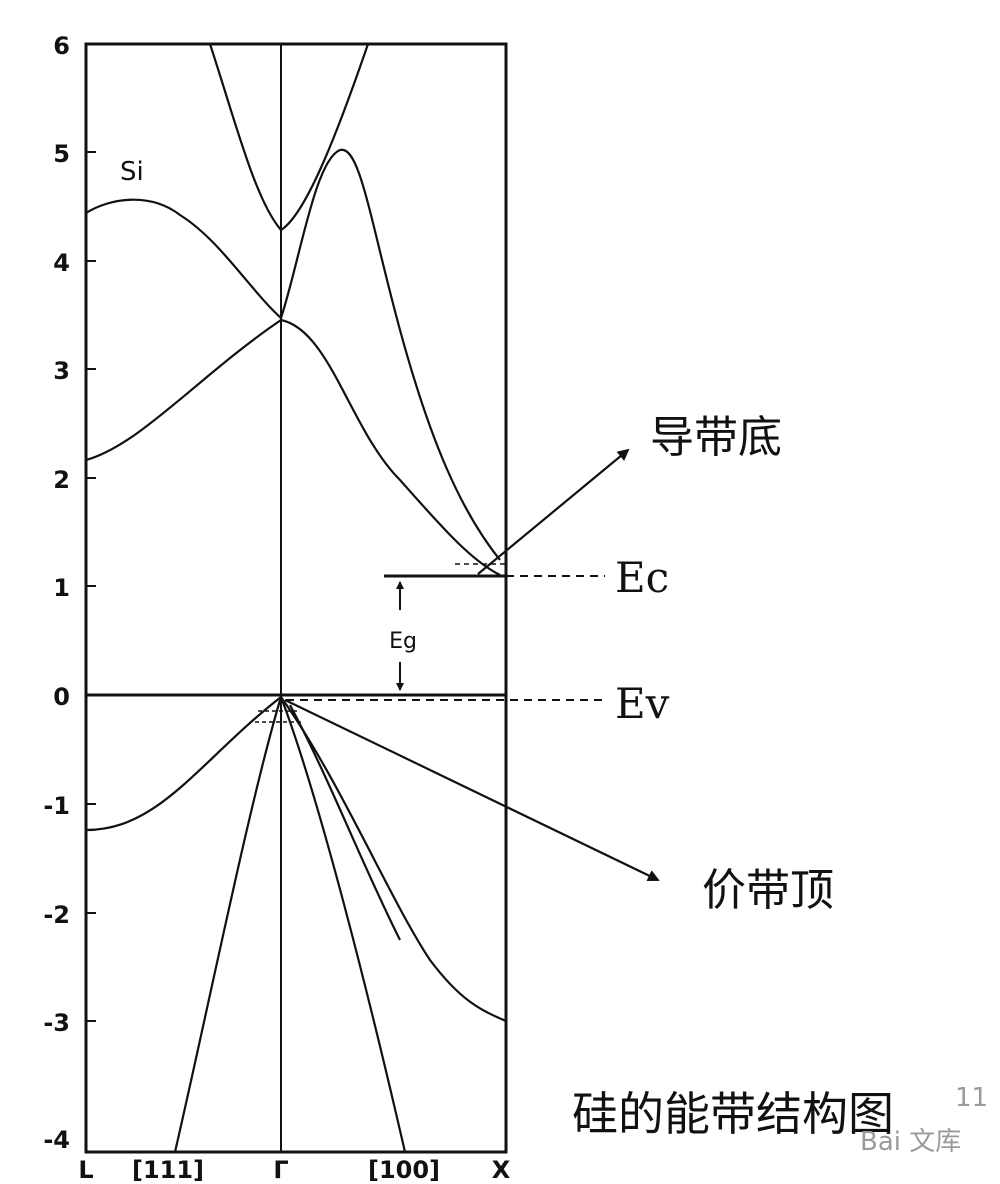  I want to click on figure-caption: 硅的能带结构图, so click(733, 1114).